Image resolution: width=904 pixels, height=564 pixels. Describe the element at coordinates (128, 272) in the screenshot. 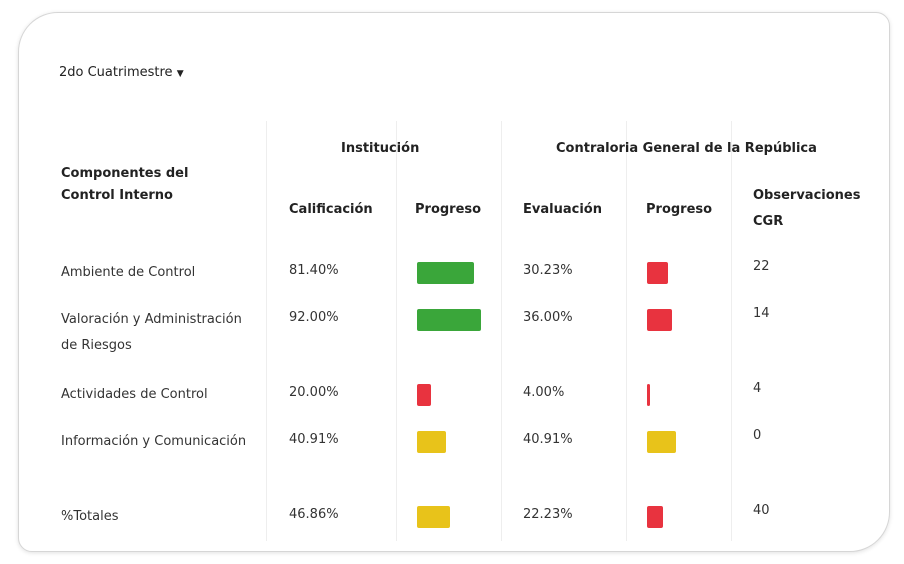

I see `row-name: Ambiente de Control` at that location.